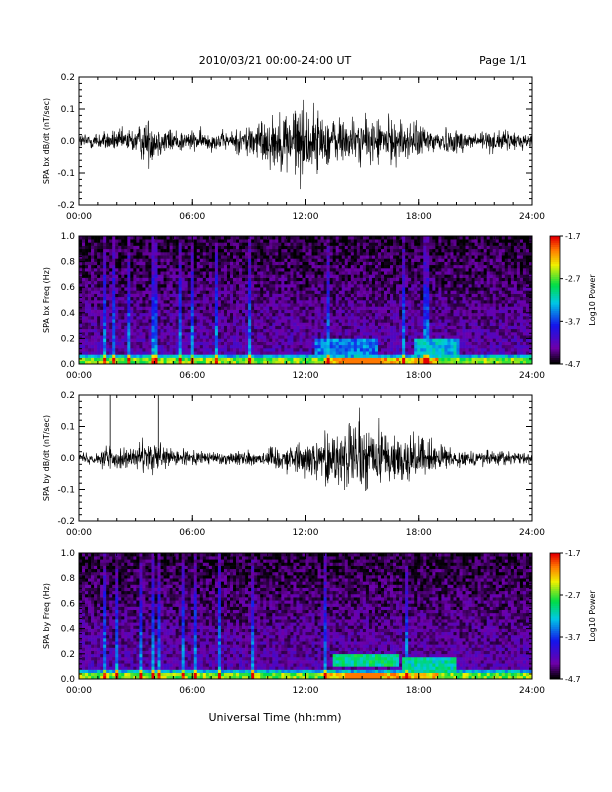 Image resolution: width=612 pixels, height=792 pixels. What do you see at coordinates (503, 60) in the screenshot?
I see `page-indicator: Page 1/1` at bounding box center [503, 60].